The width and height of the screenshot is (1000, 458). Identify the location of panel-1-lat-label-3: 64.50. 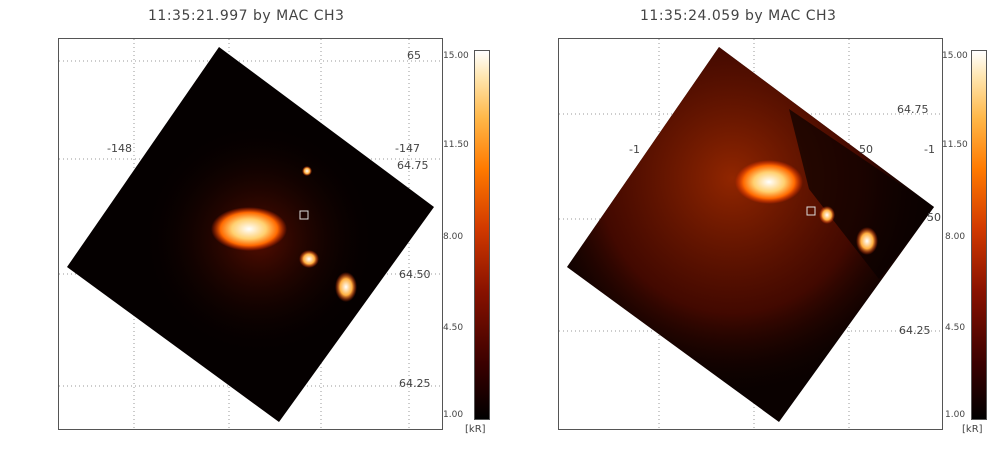
(415, 274).